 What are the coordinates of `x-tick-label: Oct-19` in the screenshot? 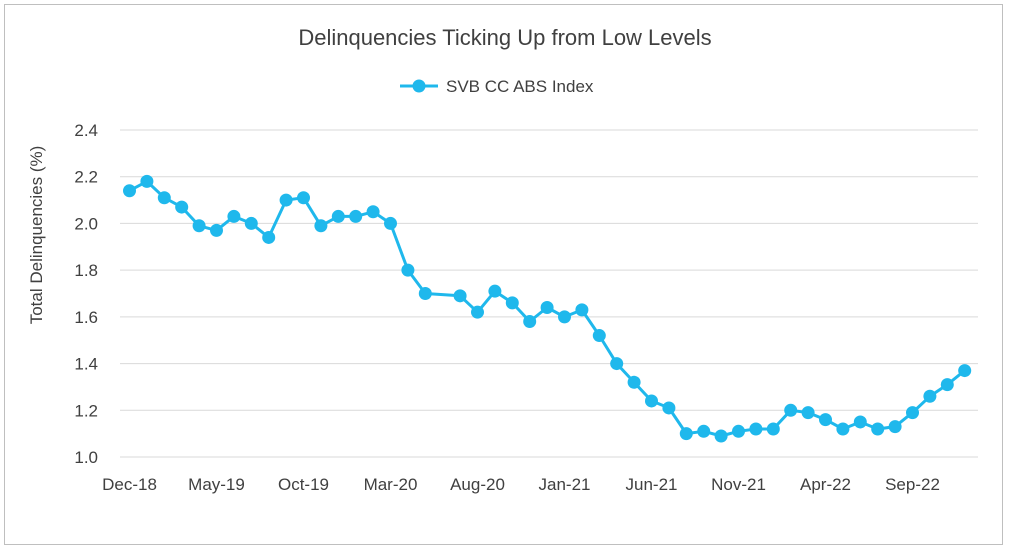 It's located at (303, 484).